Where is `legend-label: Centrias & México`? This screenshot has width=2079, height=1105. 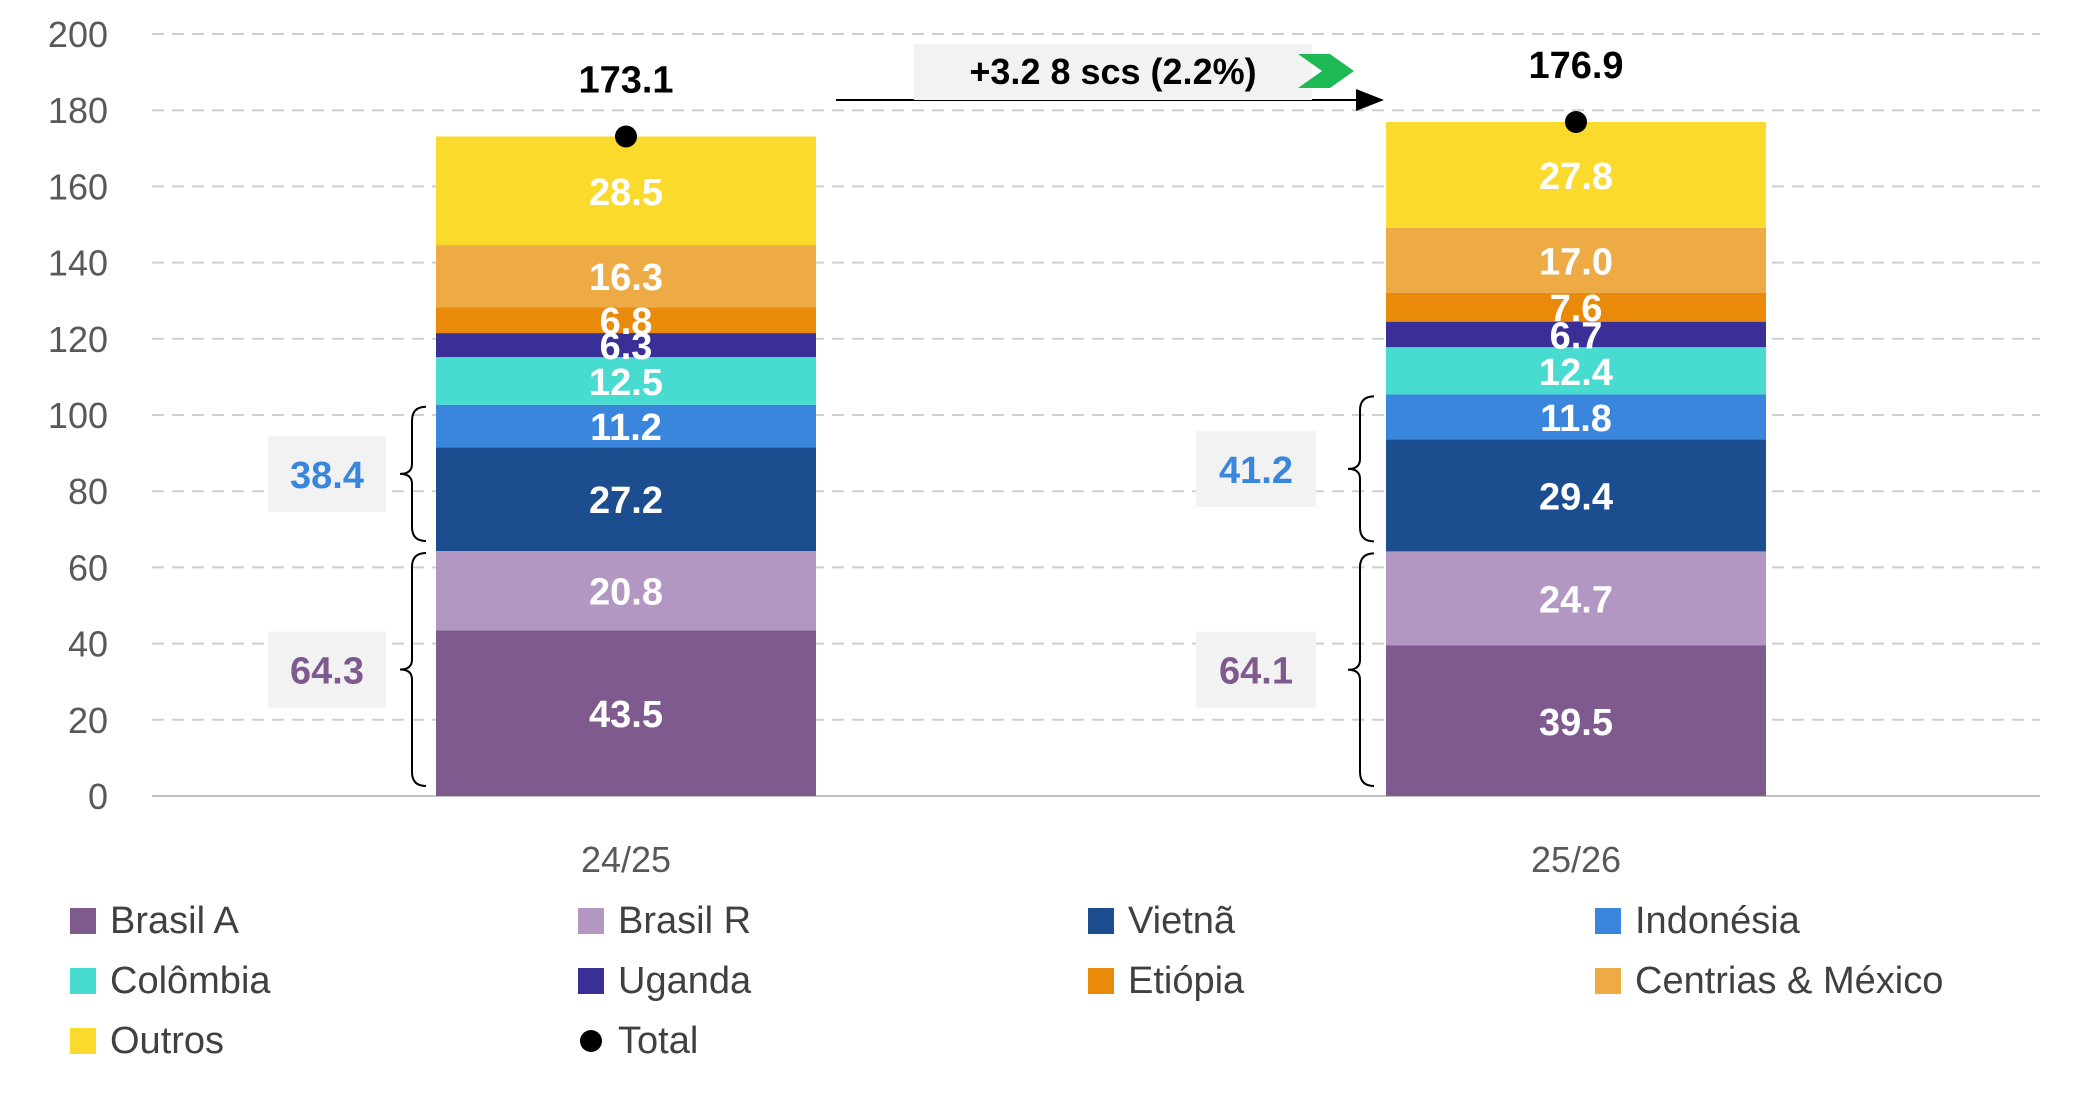
legend-label: Centrias & México is located at coordinates (1789, 980).